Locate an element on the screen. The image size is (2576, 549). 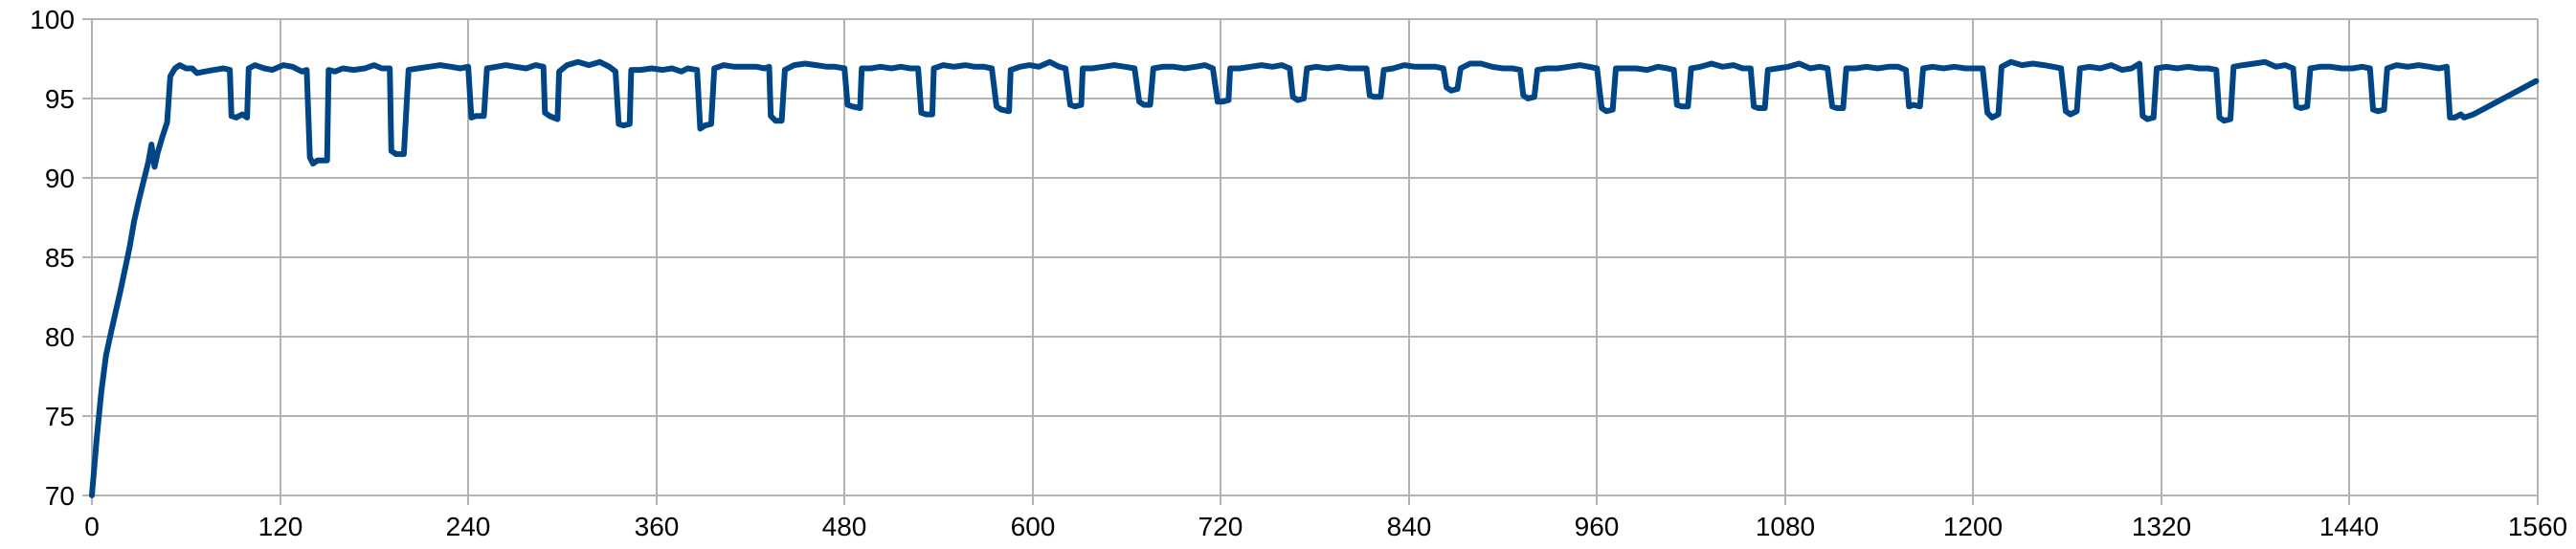
y-tick-label: 85 is located at coordinates (60, 258).